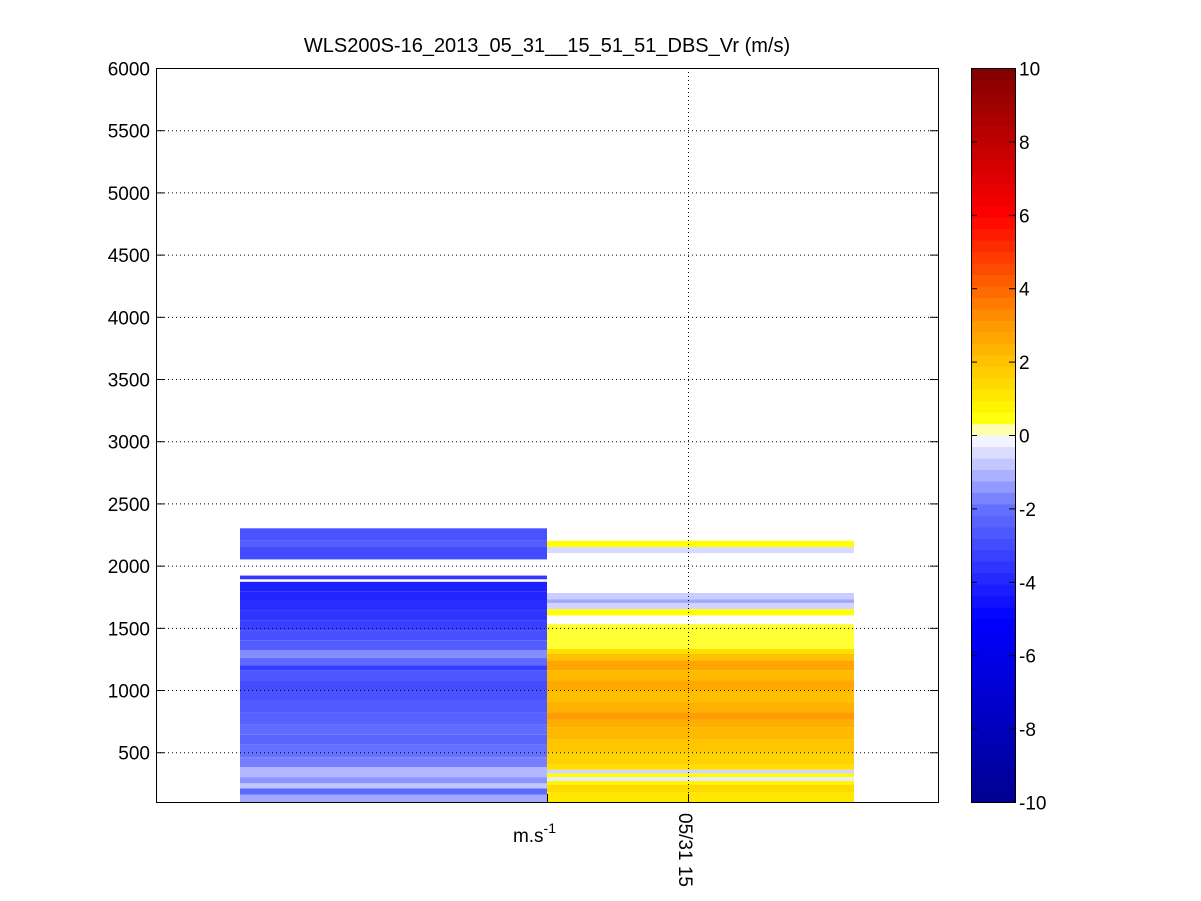  Describe the element at coordinates (1024, 143) in the screenshot. I see `colorbar-tick-label-1: 8` at that location.